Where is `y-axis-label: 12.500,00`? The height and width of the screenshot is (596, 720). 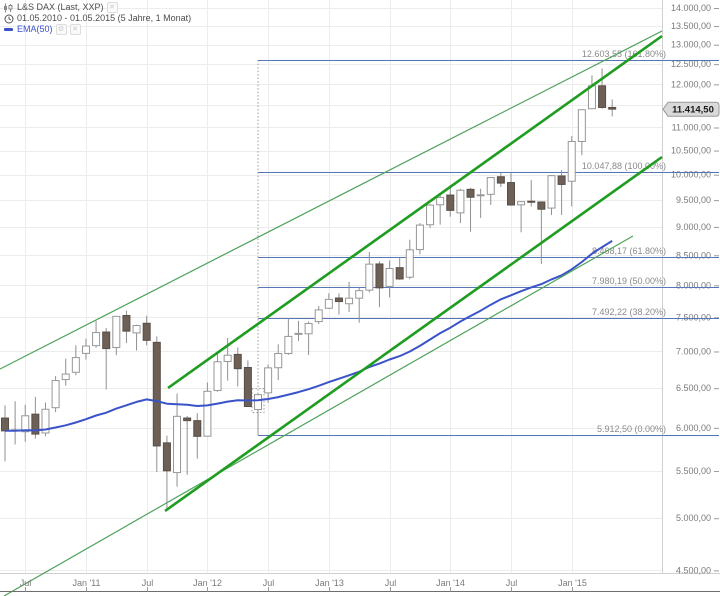 y-axis-label: 12.500,00 is located at coordinates (691, 64).